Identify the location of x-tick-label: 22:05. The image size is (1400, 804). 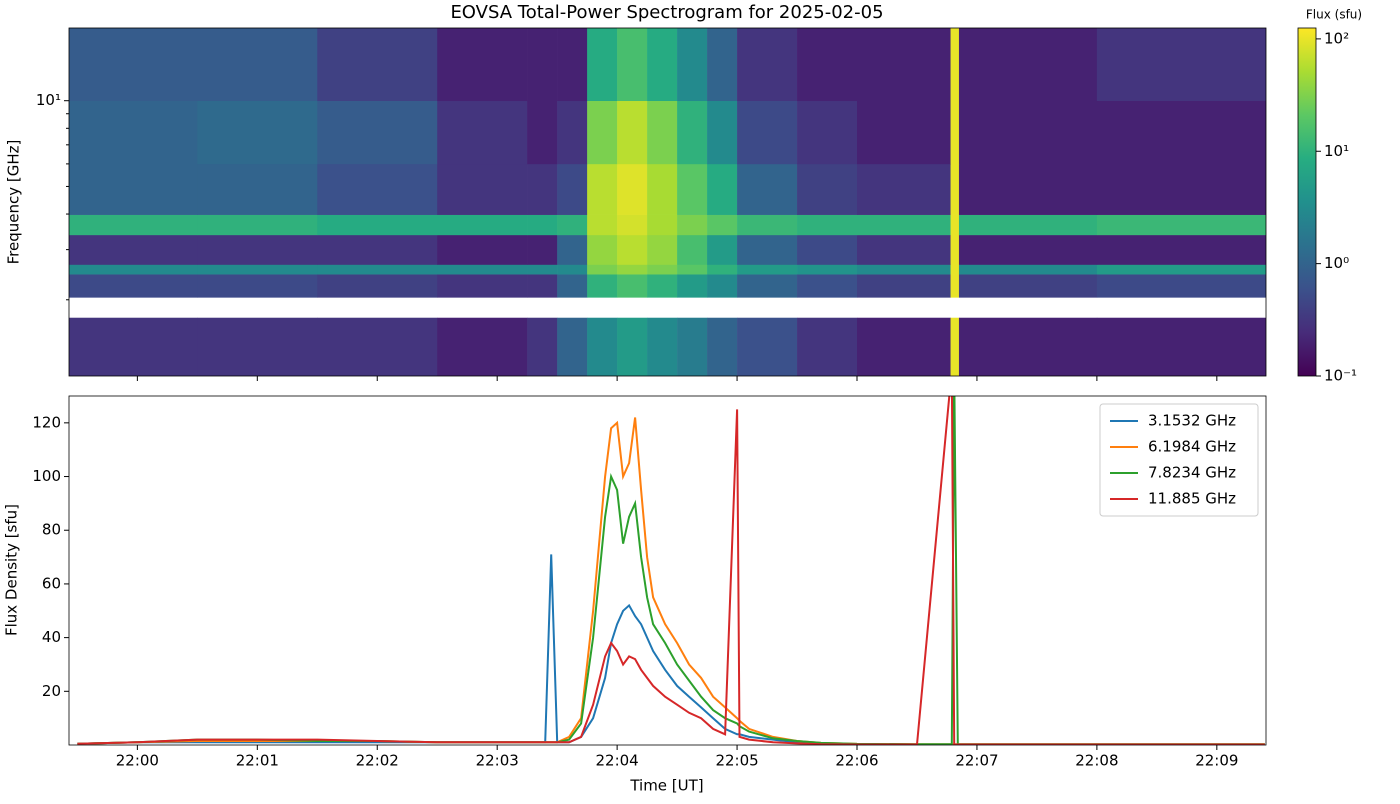
(736, 761).